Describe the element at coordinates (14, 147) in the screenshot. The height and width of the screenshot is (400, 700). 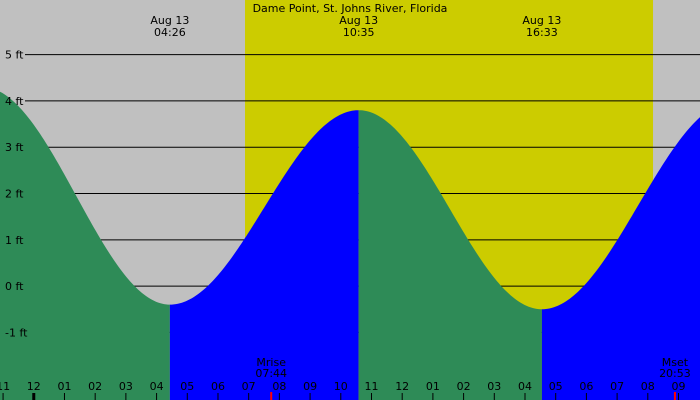
I see `y-tick-label: 3 ft` at that location.